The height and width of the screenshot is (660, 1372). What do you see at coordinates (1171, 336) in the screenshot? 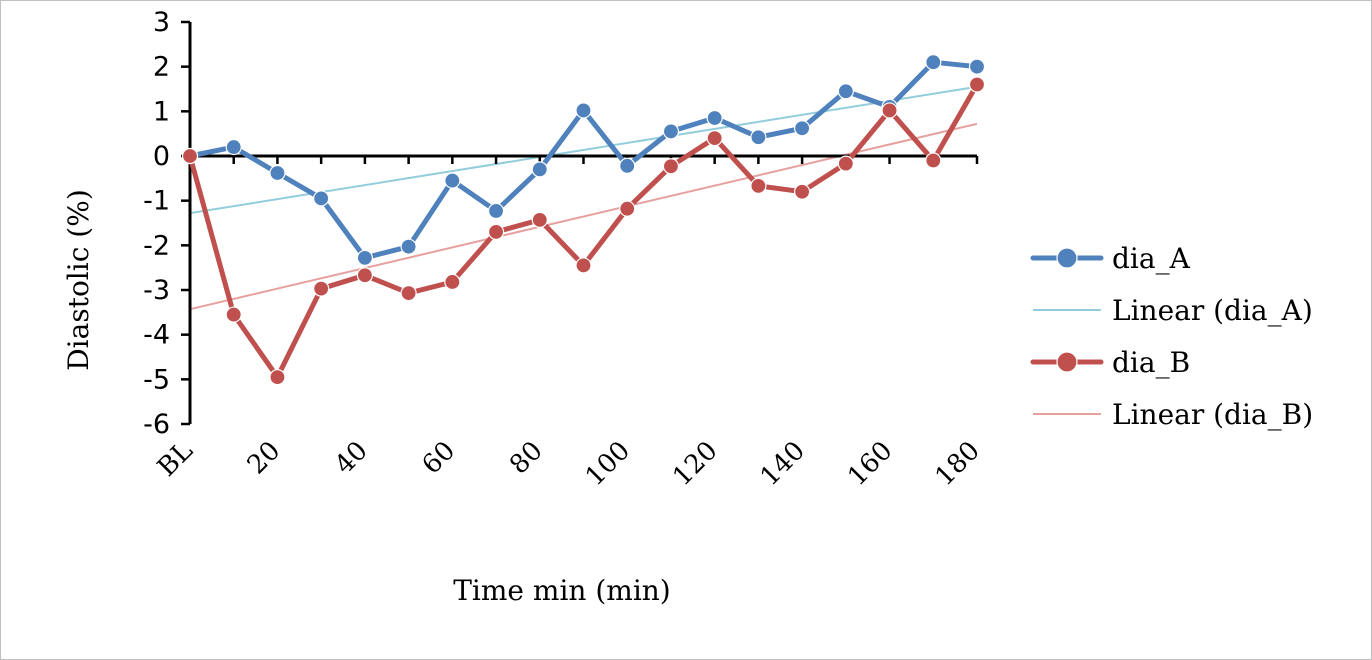
I see `legend: dia_A Linear (dia_A) dia_B Linear (dia_B)` at bounding box center [1171, 336].